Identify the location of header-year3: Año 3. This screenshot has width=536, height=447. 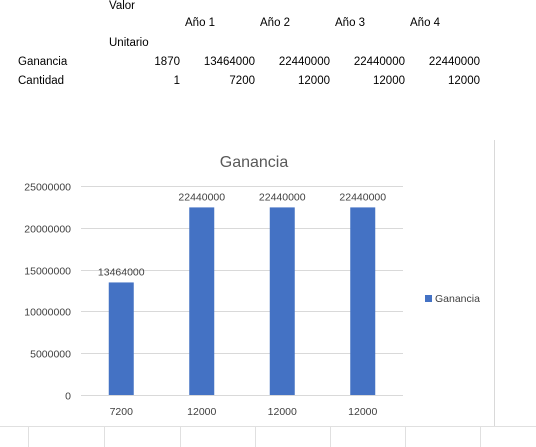
(350, 23).